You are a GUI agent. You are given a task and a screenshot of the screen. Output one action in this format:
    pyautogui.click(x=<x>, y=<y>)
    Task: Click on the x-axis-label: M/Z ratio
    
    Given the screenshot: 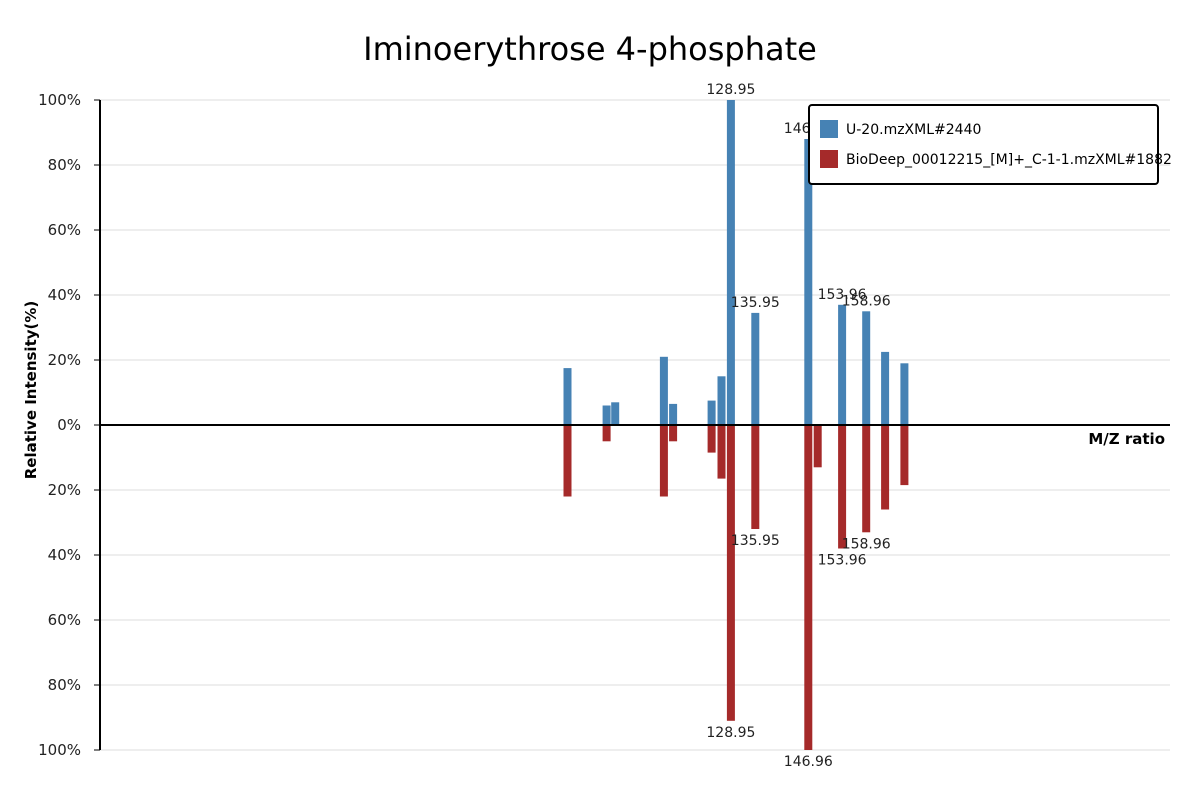 What is the action you would take?
    pyautogui.click(x=1126, y=439)
    